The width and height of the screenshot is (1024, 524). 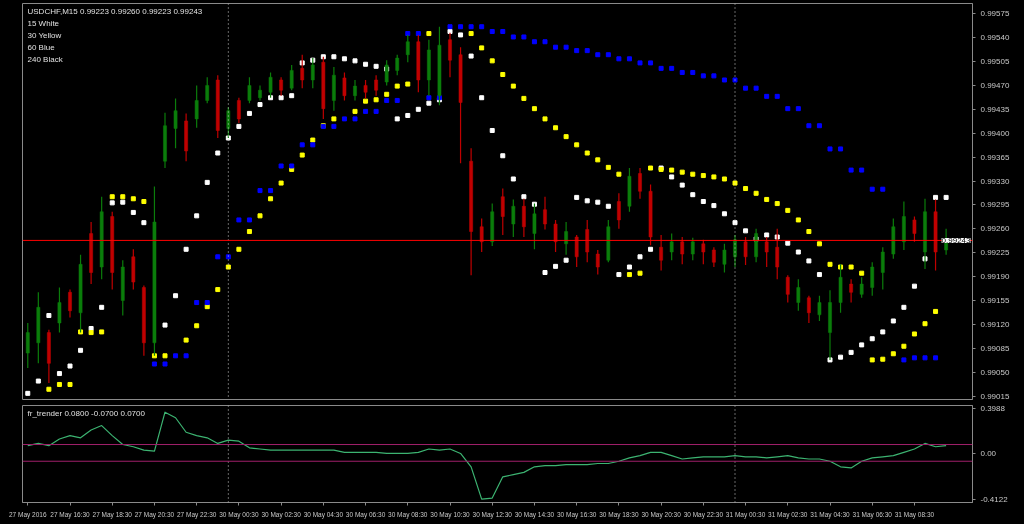 What do you see at coordinates (994, 499) in the screenshot?
I see `y-tick-label: -0.4122` at bounding box center [994, 499].